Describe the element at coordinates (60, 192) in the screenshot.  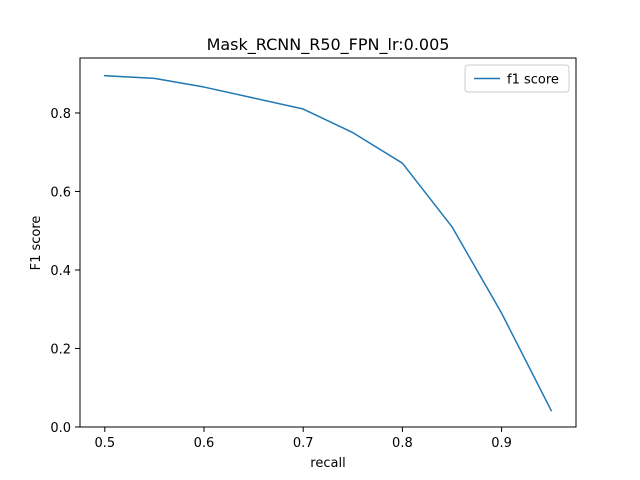
I see `y-tick-label: 0.6` at that location.